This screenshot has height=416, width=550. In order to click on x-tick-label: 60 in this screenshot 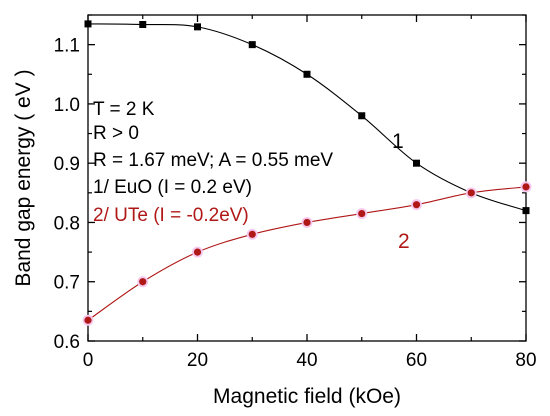, I will do `click(416, 360)`.